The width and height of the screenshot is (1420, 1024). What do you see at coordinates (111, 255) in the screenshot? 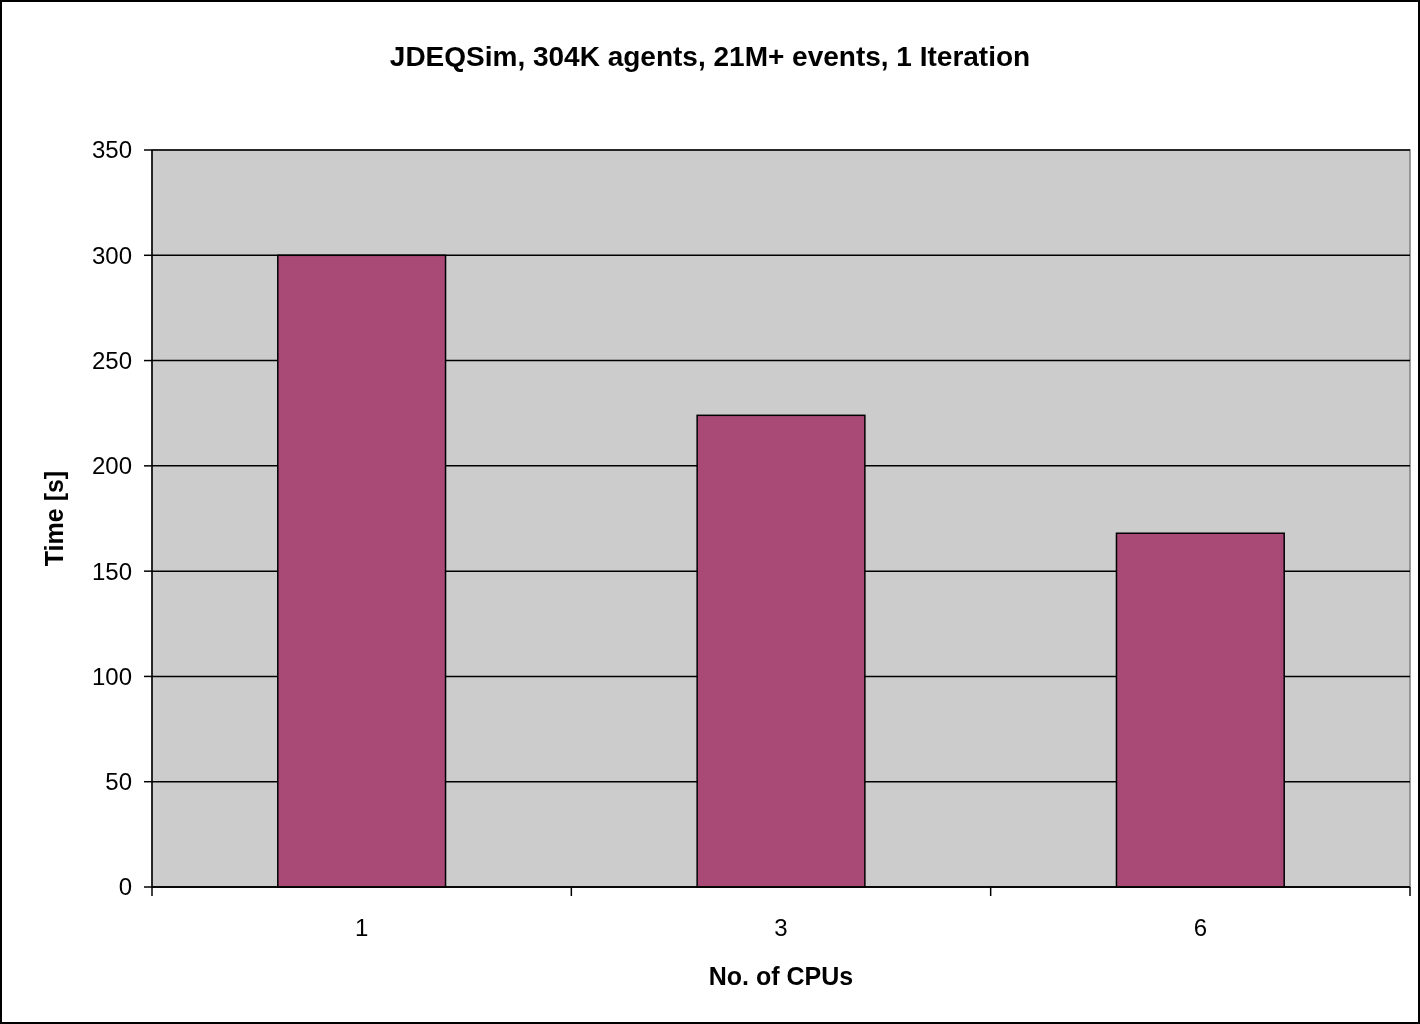
I see `y-tick-label: 300` at bounding box center [111, 255].